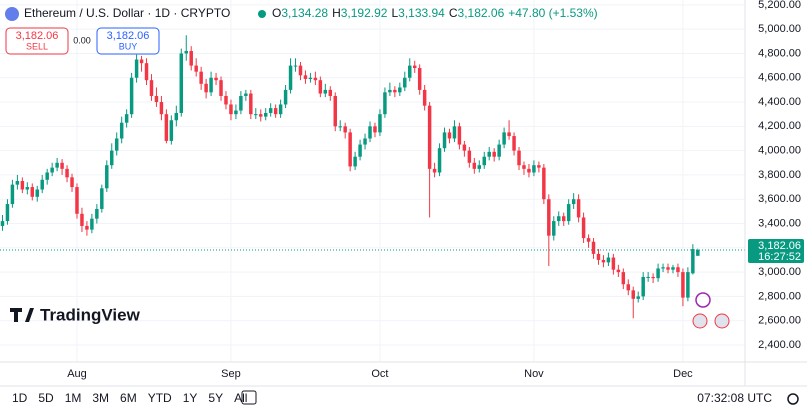  Describe the element at coordinates (128, 46) in the screenshot. I see `buy-label: BUY` at that location.